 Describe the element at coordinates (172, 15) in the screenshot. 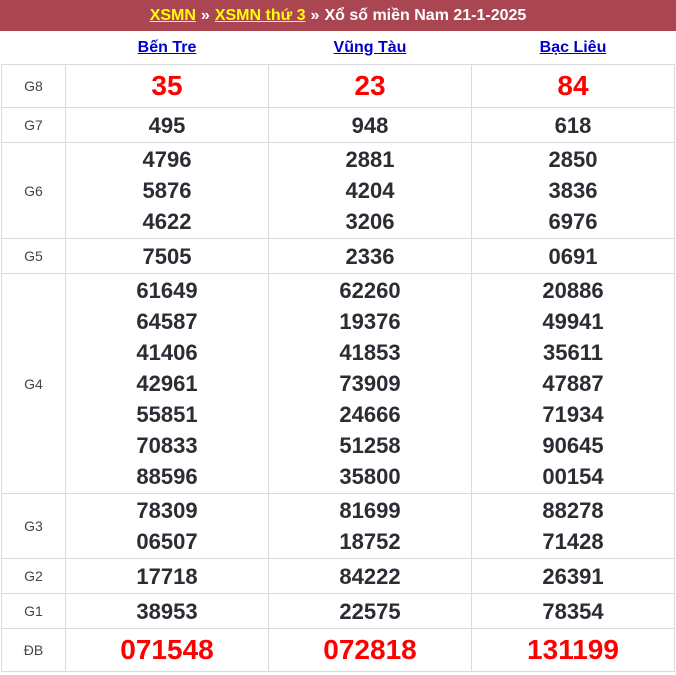

I see `breadcrumb-link-xsmn: XSMN` at that location.